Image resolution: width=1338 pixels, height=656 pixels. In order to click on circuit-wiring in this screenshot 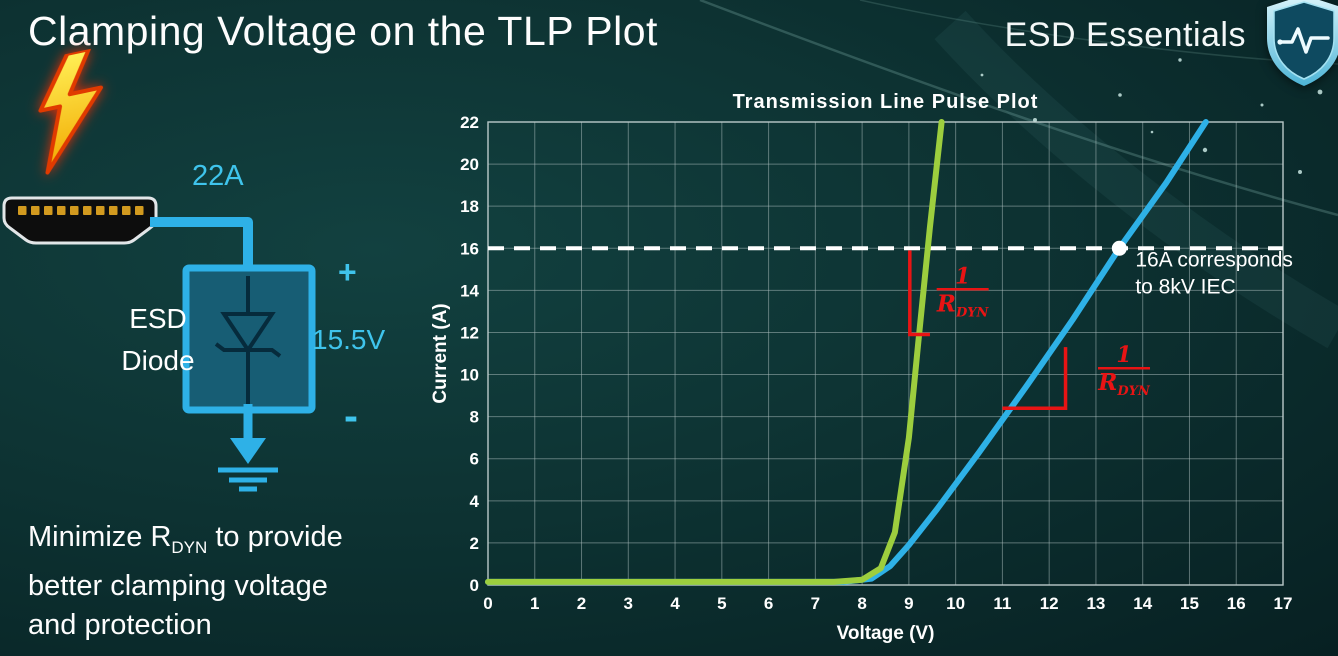, I will do `click(233, 354)`.